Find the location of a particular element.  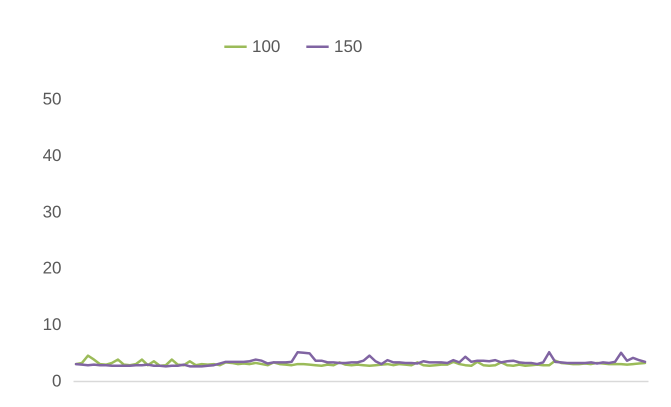

y-tick-label: 0 is located at coordinates (57, 381).